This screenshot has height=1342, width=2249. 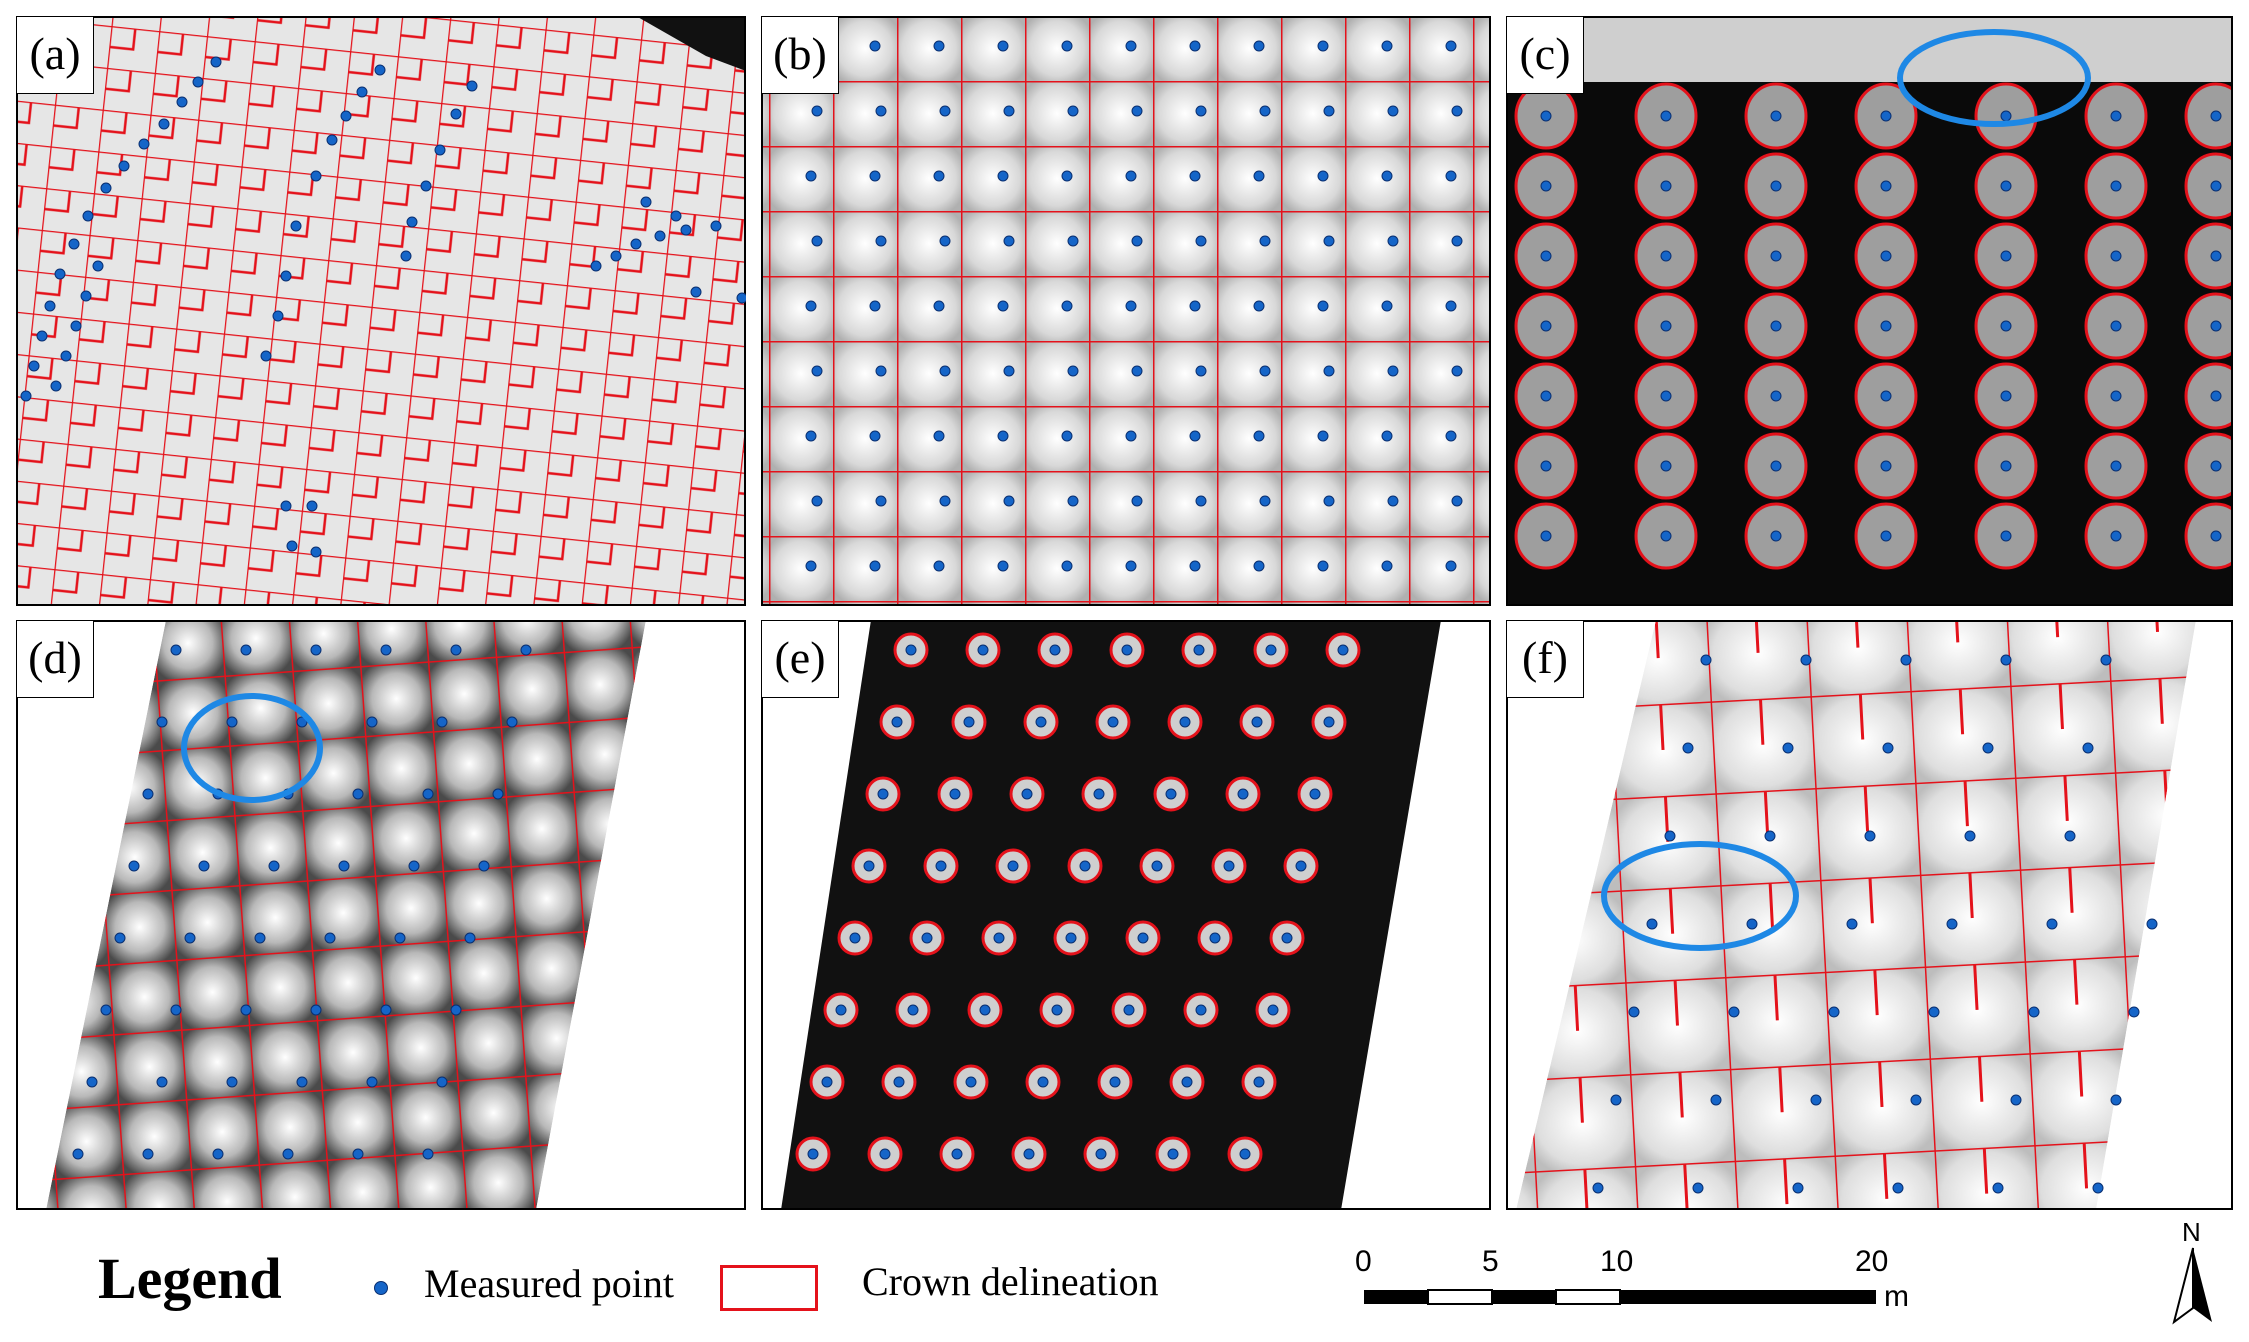 I want to click on panel-e: (e), so click(x=1126, y=915).